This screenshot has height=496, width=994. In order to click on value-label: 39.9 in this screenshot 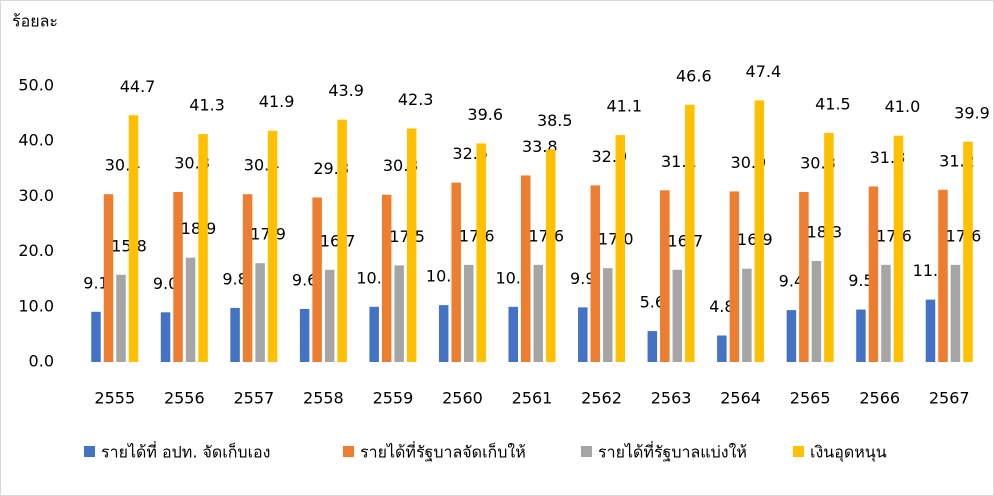, I will do `click(972, 112)`.